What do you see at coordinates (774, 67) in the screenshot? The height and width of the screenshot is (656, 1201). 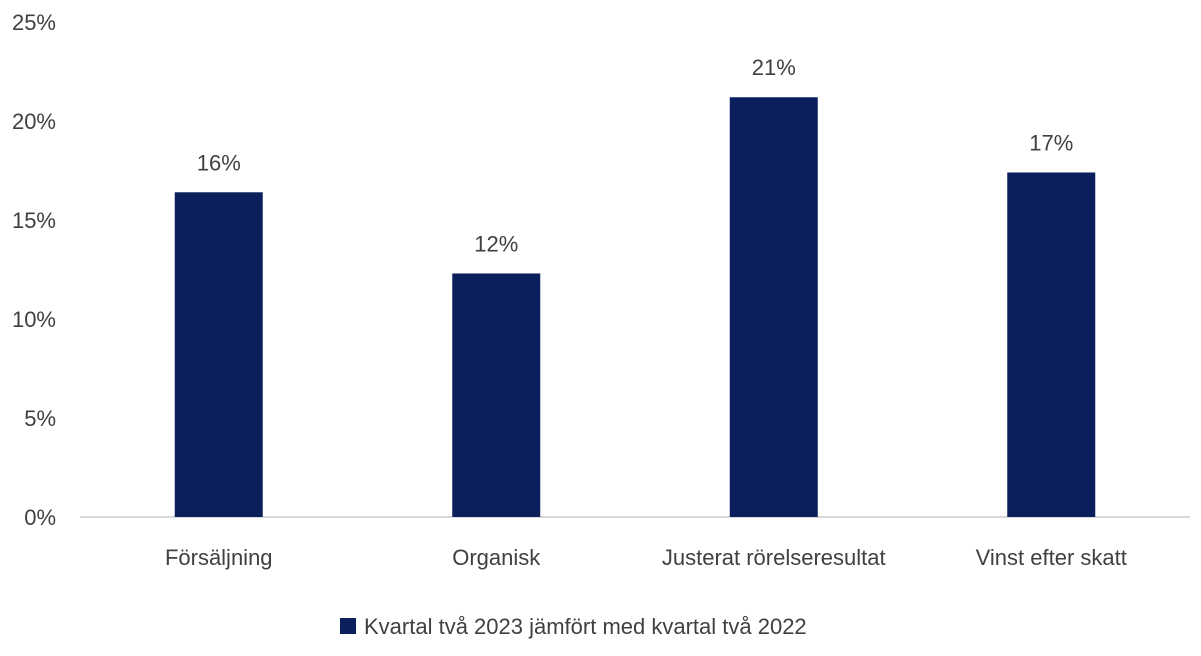 I see `bar-value-label: 21%` at bounding box center [774, 67].